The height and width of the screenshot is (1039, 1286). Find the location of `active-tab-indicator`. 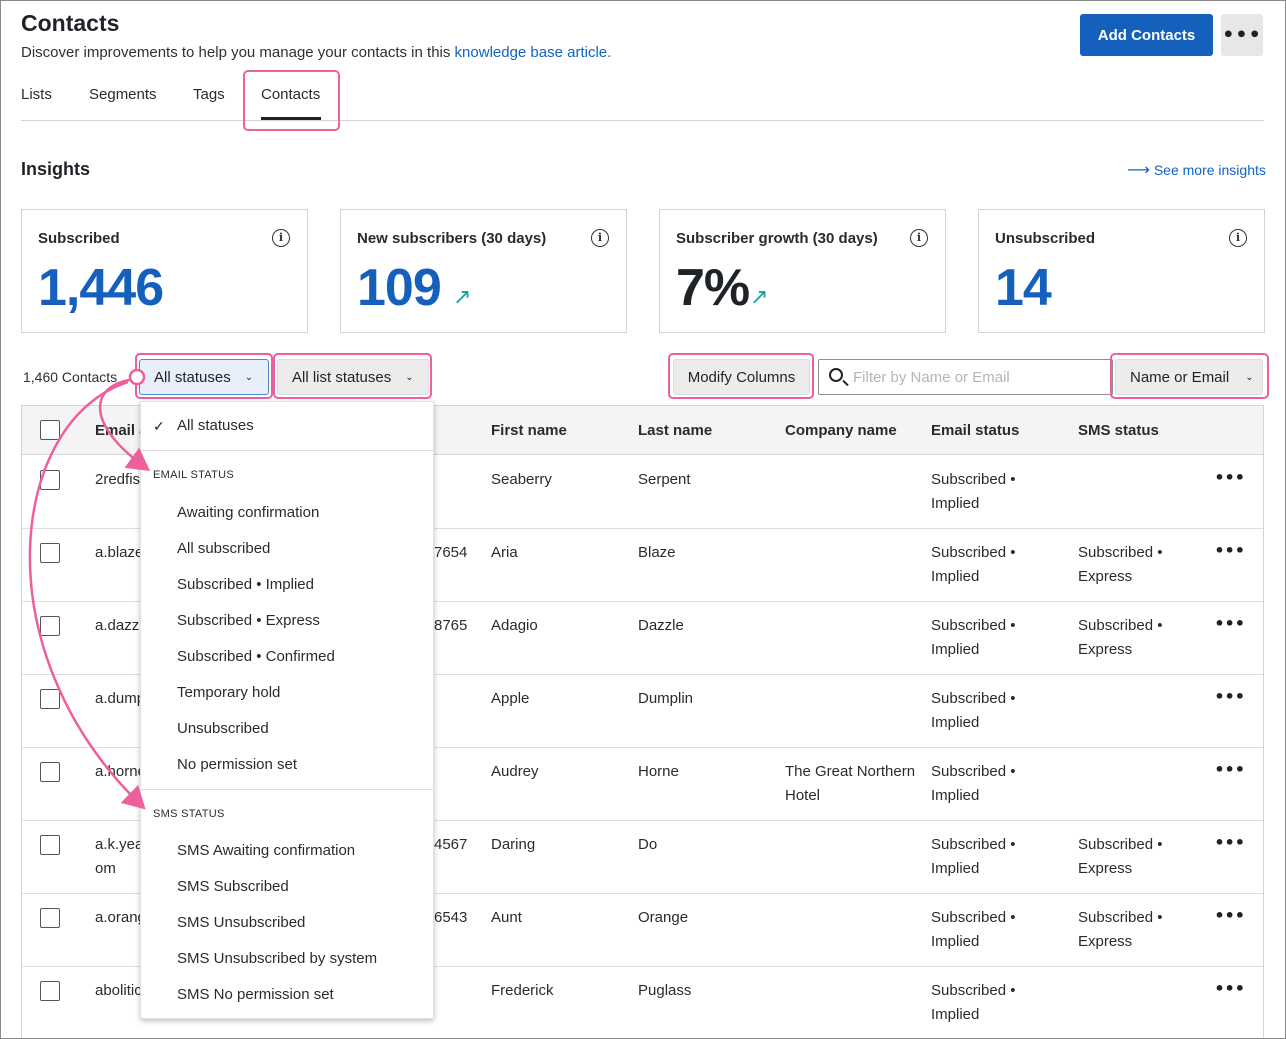

active-tab-indicator is located at coordinates (291, 118).